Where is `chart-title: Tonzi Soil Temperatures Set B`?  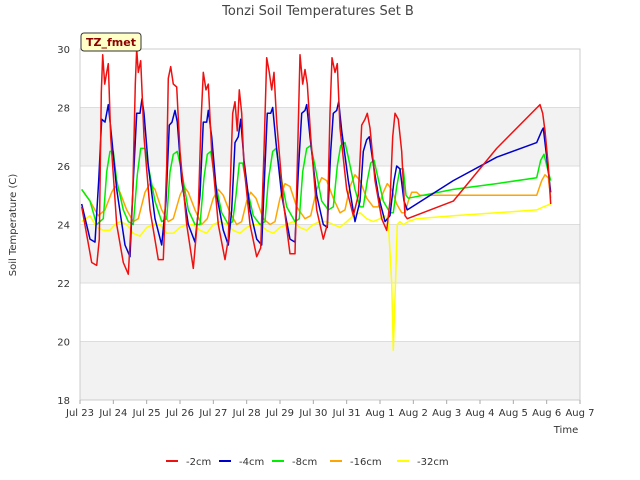
chart-title: Tonzi Soil Temperatures Set B is located at coordinates (317, 11).